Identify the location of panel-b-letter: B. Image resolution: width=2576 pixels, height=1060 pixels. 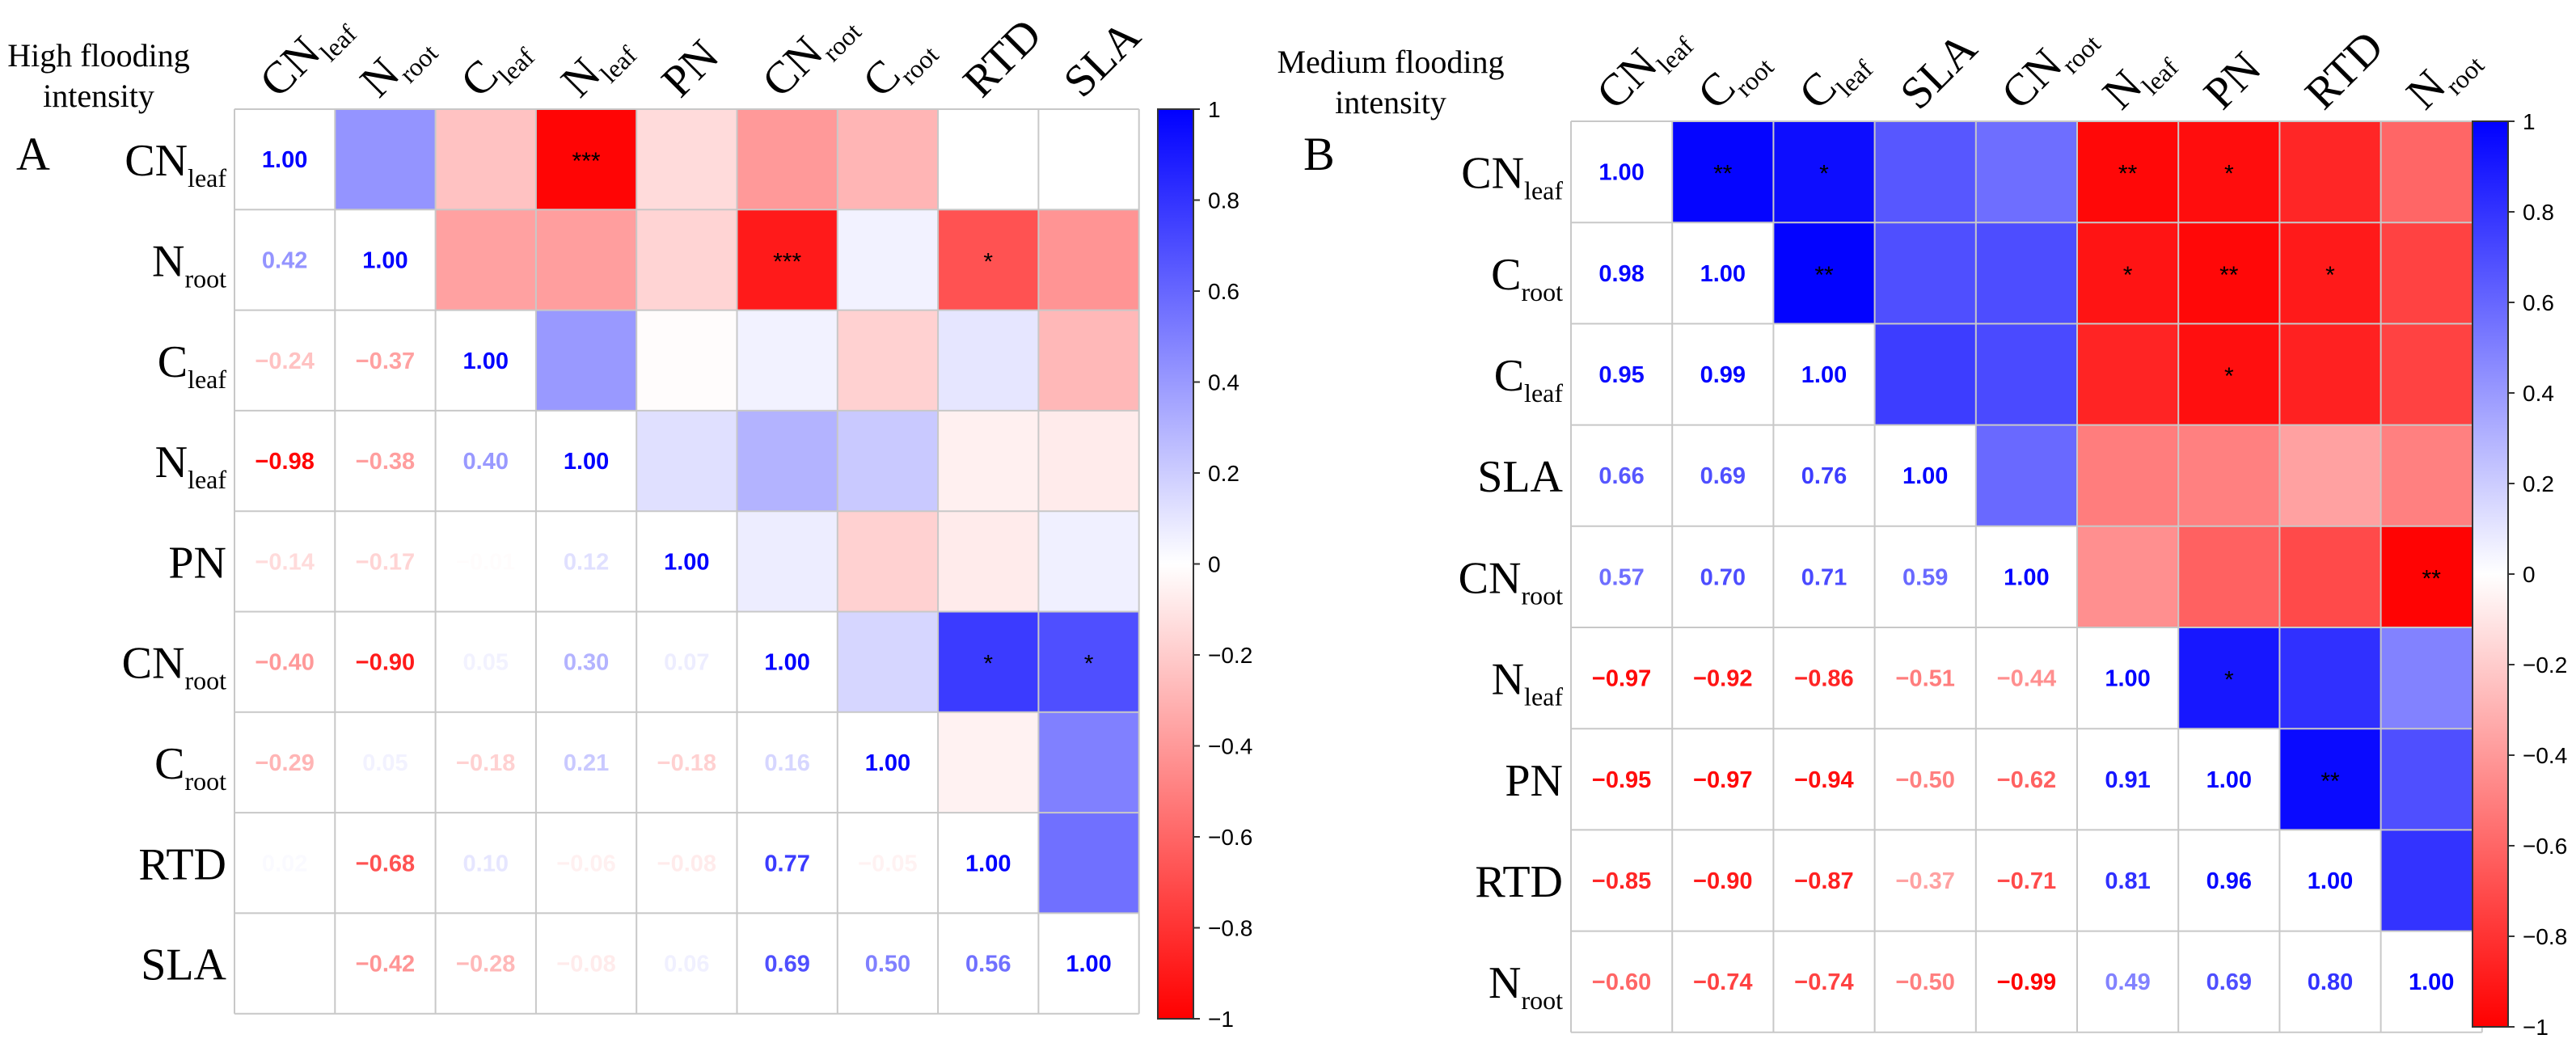
(1319, 154).